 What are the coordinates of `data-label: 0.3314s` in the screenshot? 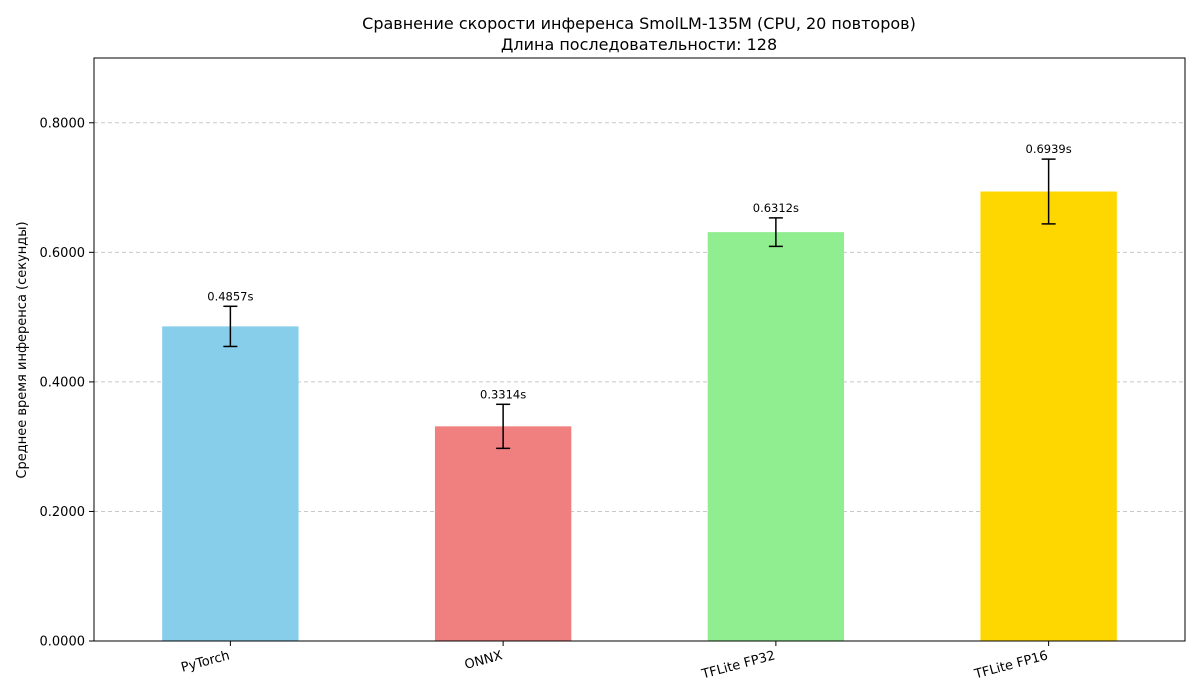 It's located at (503, 394).